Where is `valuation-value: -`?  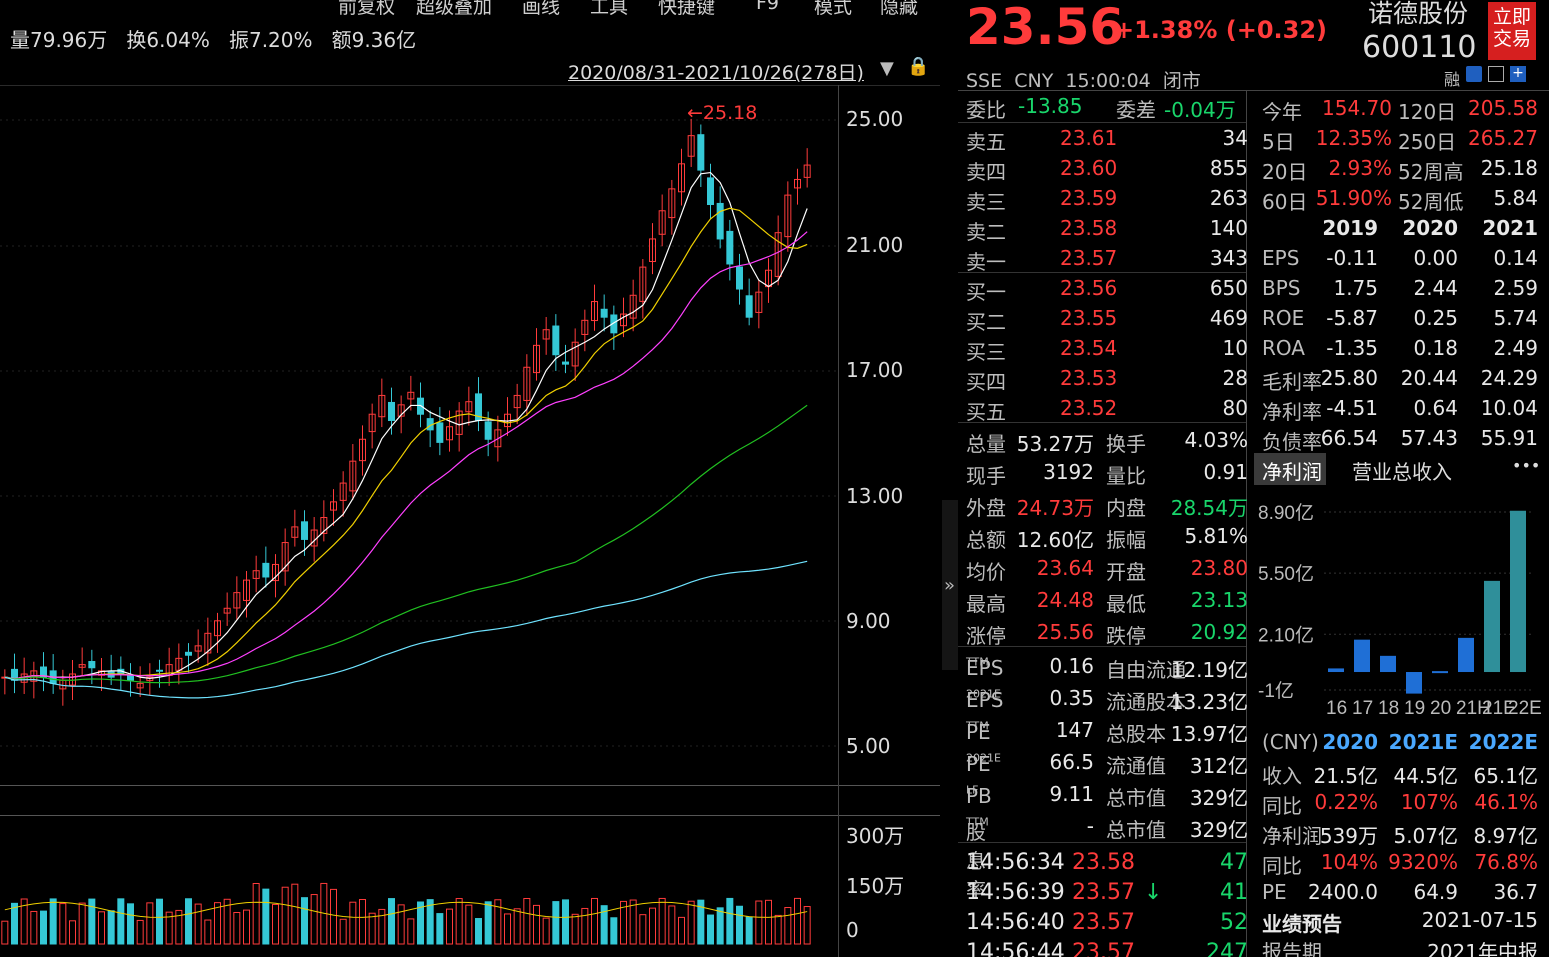 valuation-value: - is located at coordinates (1090, 826).